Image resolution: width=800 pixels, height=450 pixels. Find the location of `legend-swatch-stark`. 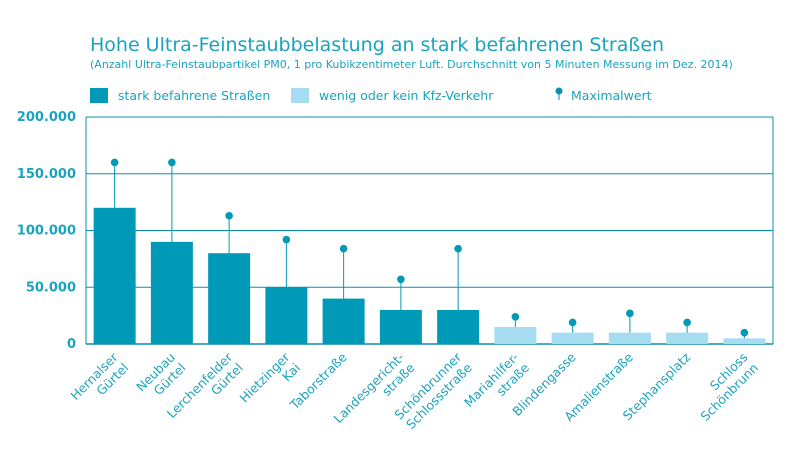

legend-swatch-stark is located at coordinates (99, 95).